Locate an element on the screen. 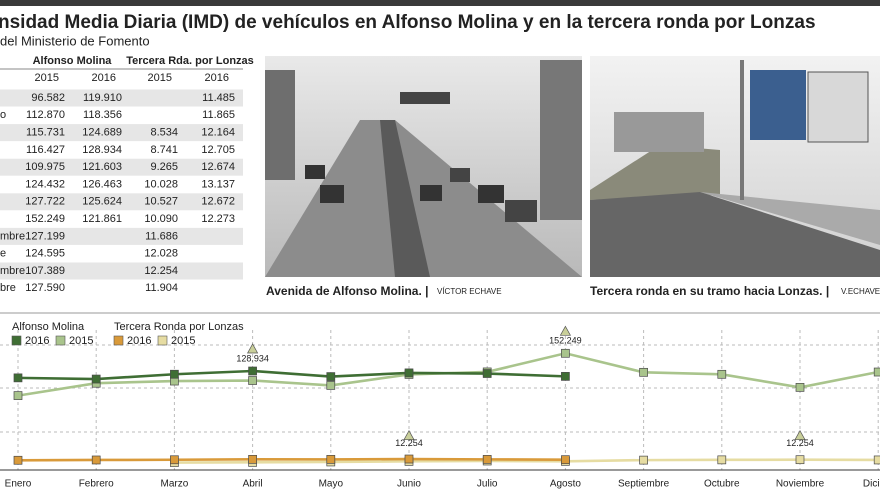 The height and width of the screenshot is (495, 880). table-cell: 12.028 is located at coordinates (161, 254).